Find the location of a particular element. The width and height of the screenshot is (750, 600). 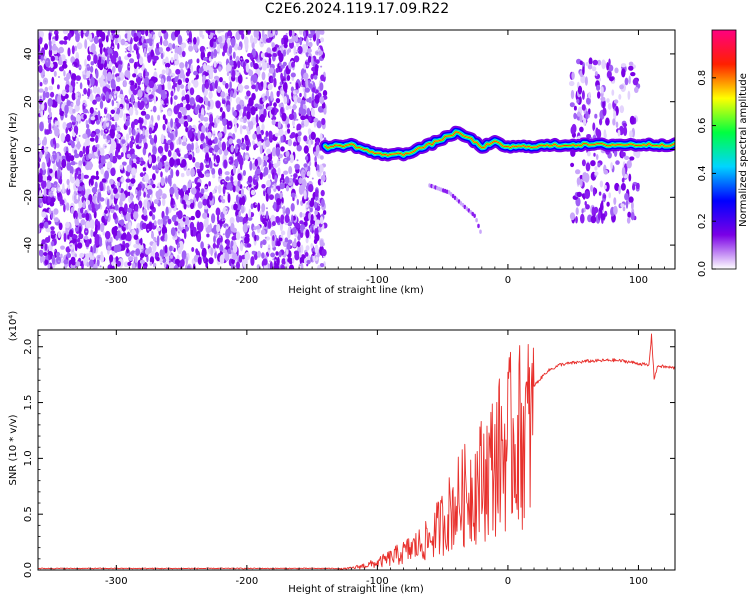

colorbar-label: Normalized spectral amplitude is located at coordinates (743, 150).